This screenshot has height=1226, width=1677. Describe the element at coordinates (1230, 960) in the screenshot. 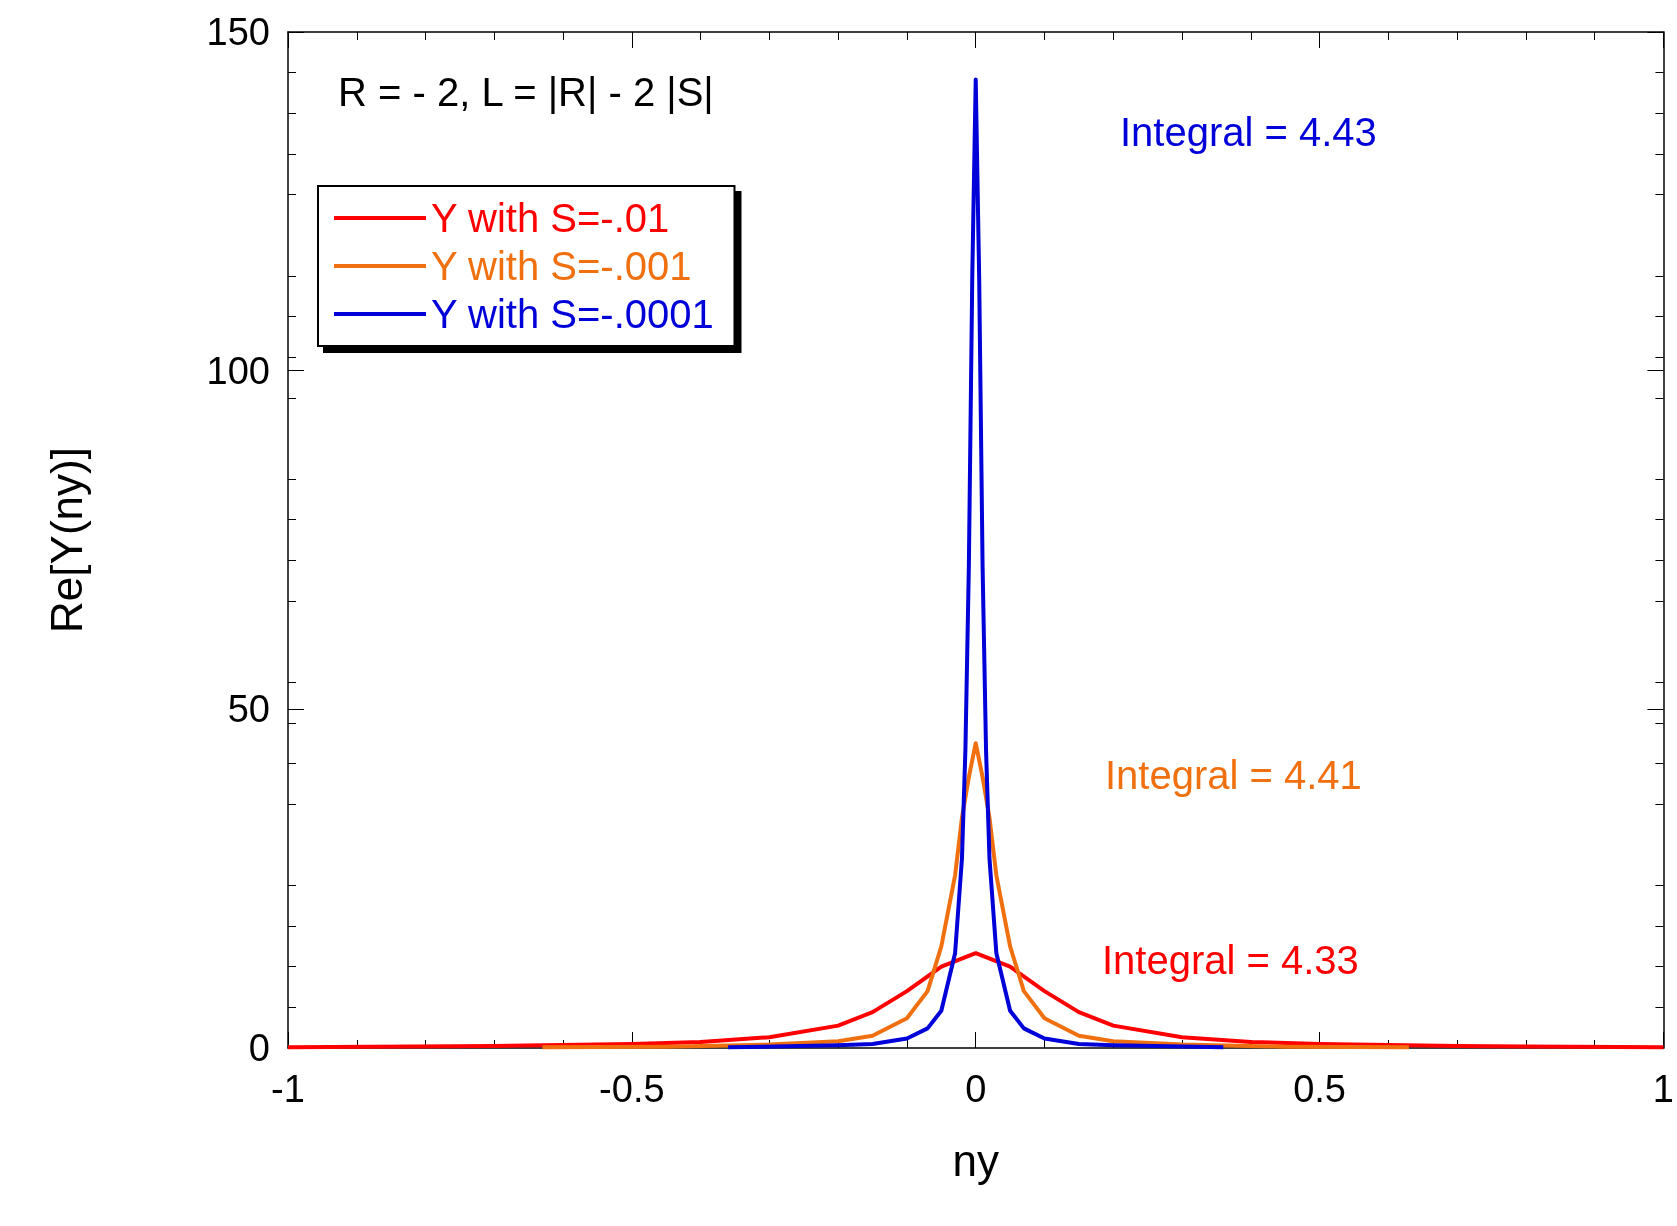

I see `annotation: Integral = 4.33` at that location.